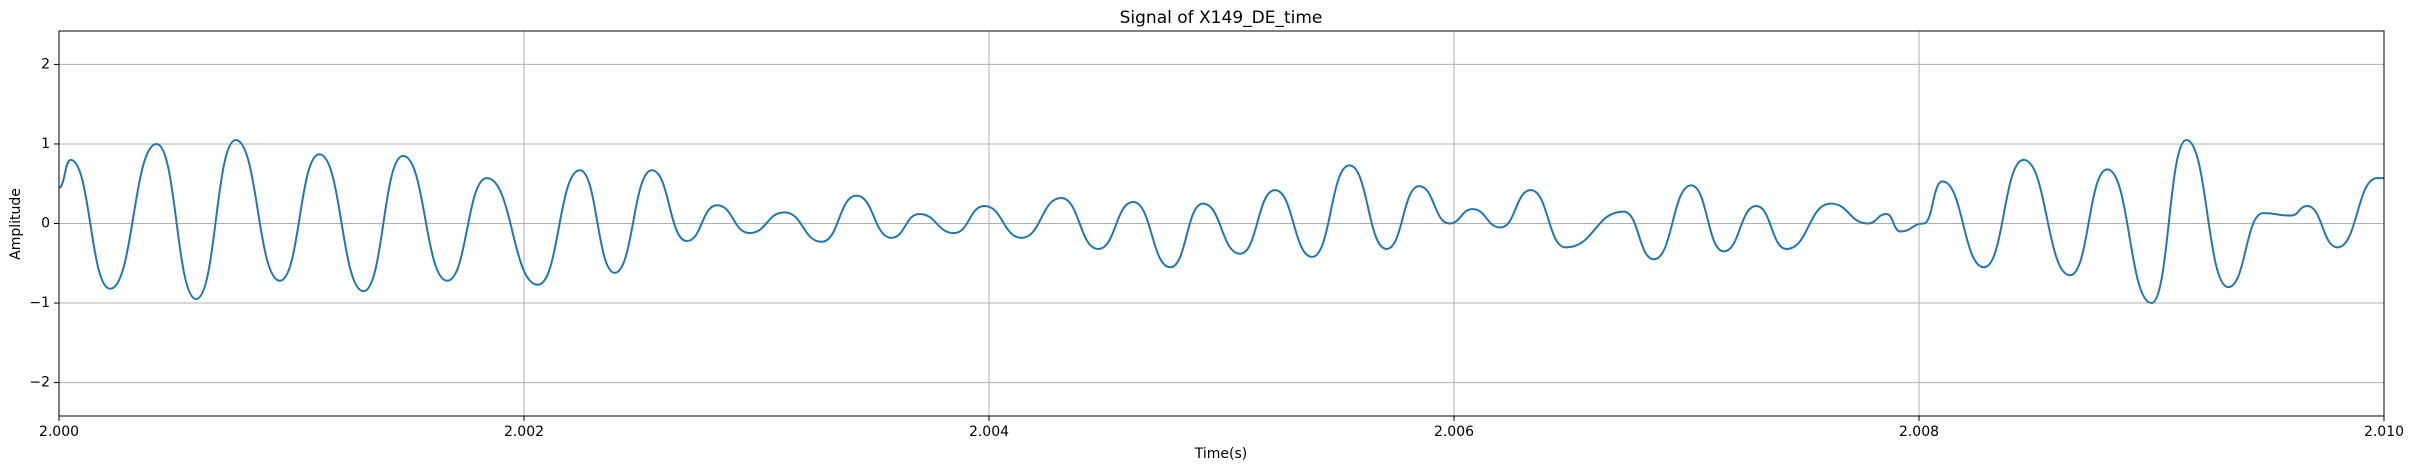 The width and height of the screenshot is (2414, 470). What do you see at coordinates (1919, 432) in the screenshot?
I see `x-tick-label: 2.008` at bounding box center [1919, 432].